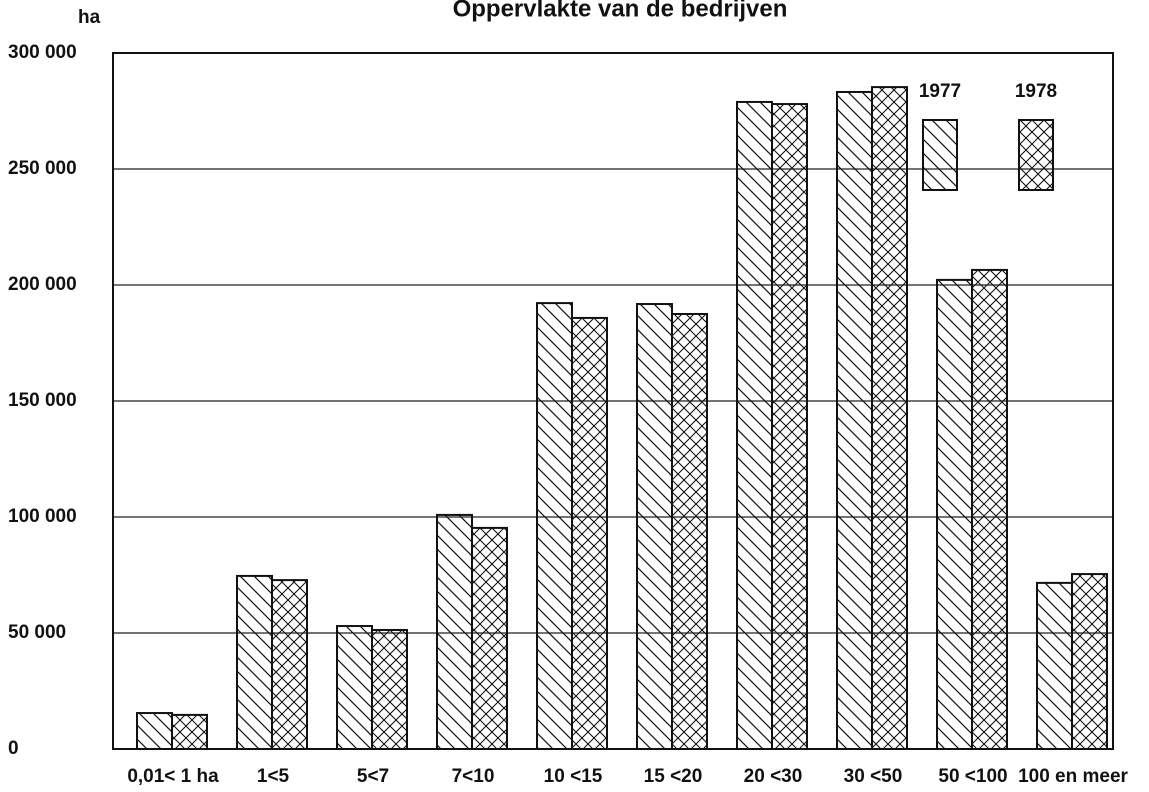 The height and width of the screenshot is (792, 1149). Describe the element at coordinates (42, 400) in the screenshot. I see `y-tick-label: 150 000` at that location.